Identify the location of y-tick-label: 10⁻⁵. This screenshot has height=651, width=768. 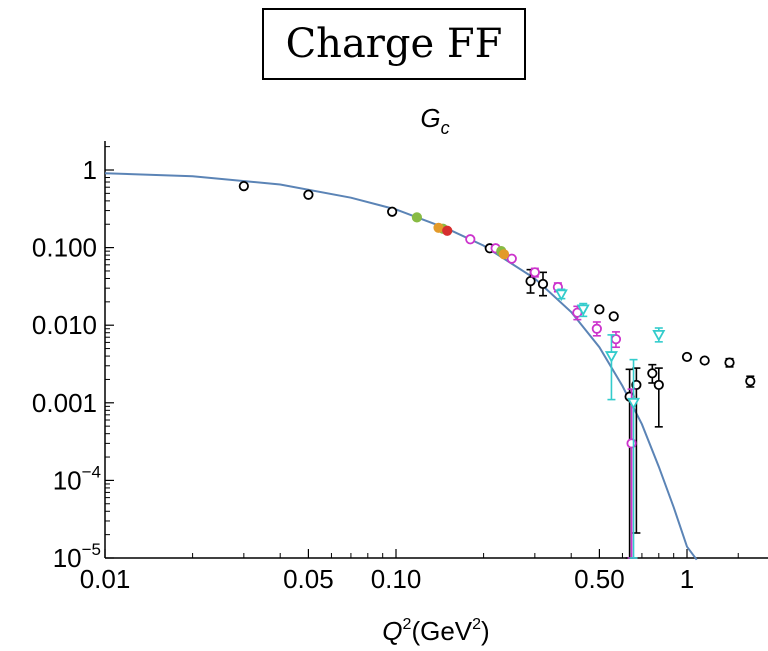
(77, 556).